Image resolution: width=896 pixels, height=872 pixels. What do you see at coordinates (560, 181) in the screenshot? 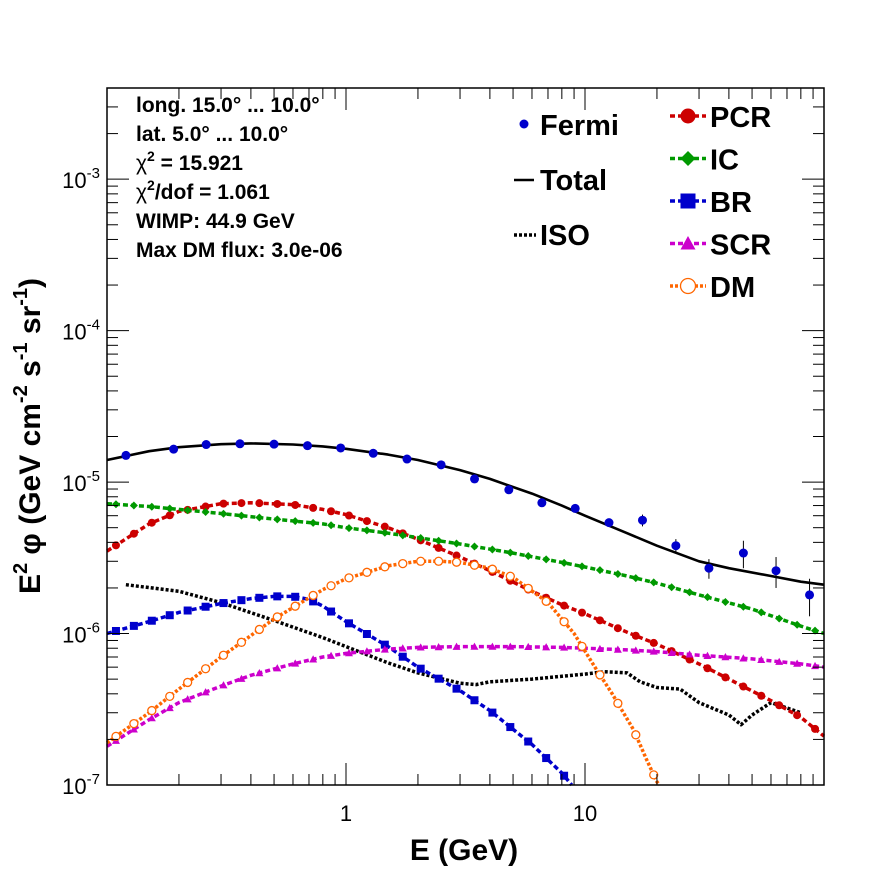
I see `legend-item-total: Total` at bounding box center [560, 181].